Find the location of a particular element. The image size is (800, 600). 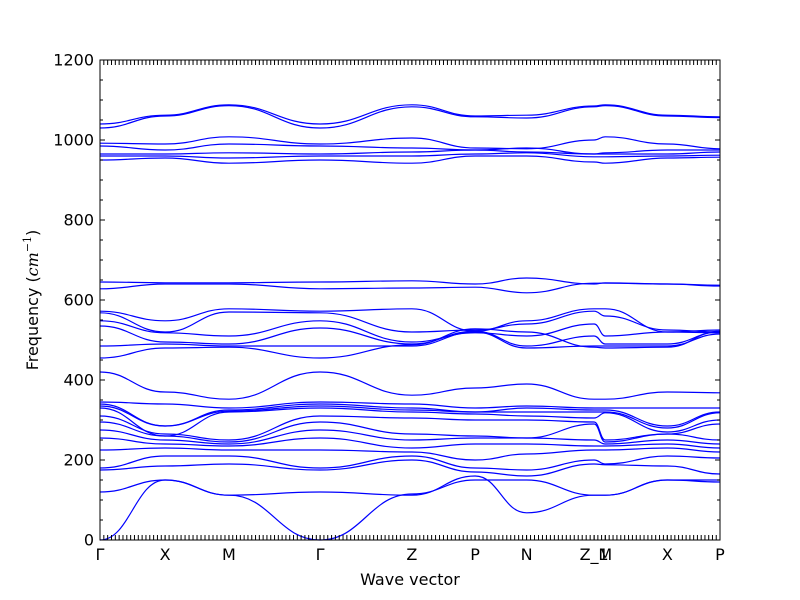

x-axis-label: Wave vector is located at coordinates (410, 579).